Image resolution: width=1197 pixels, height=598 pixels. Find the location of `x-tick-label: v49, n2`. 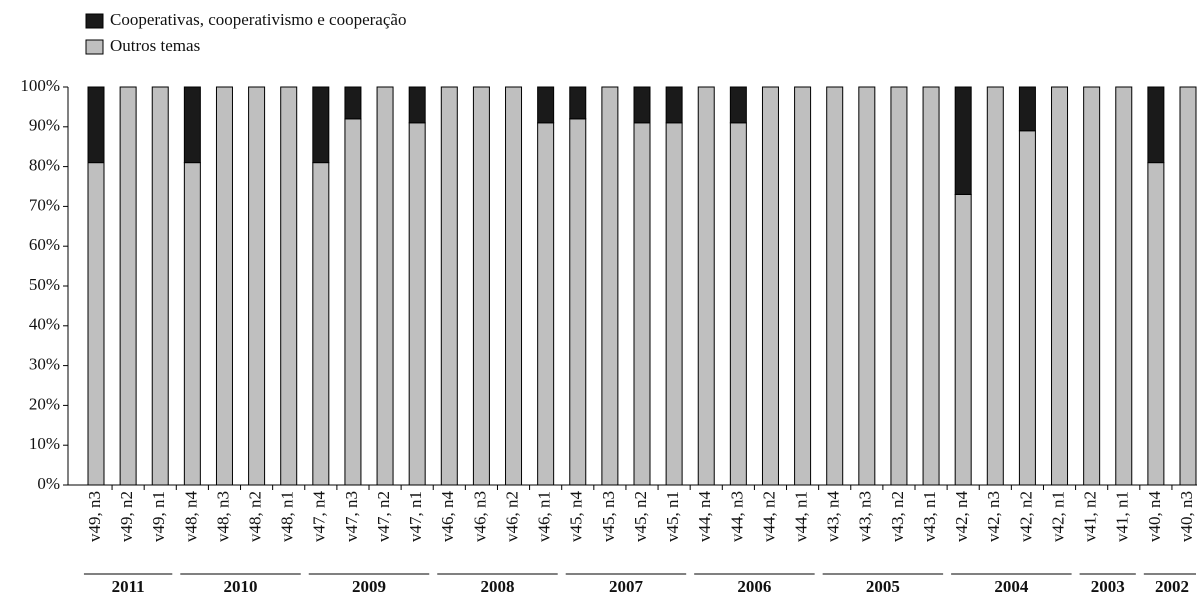

x-tick-label: v49, n2 is located at coordinates (126, 516).